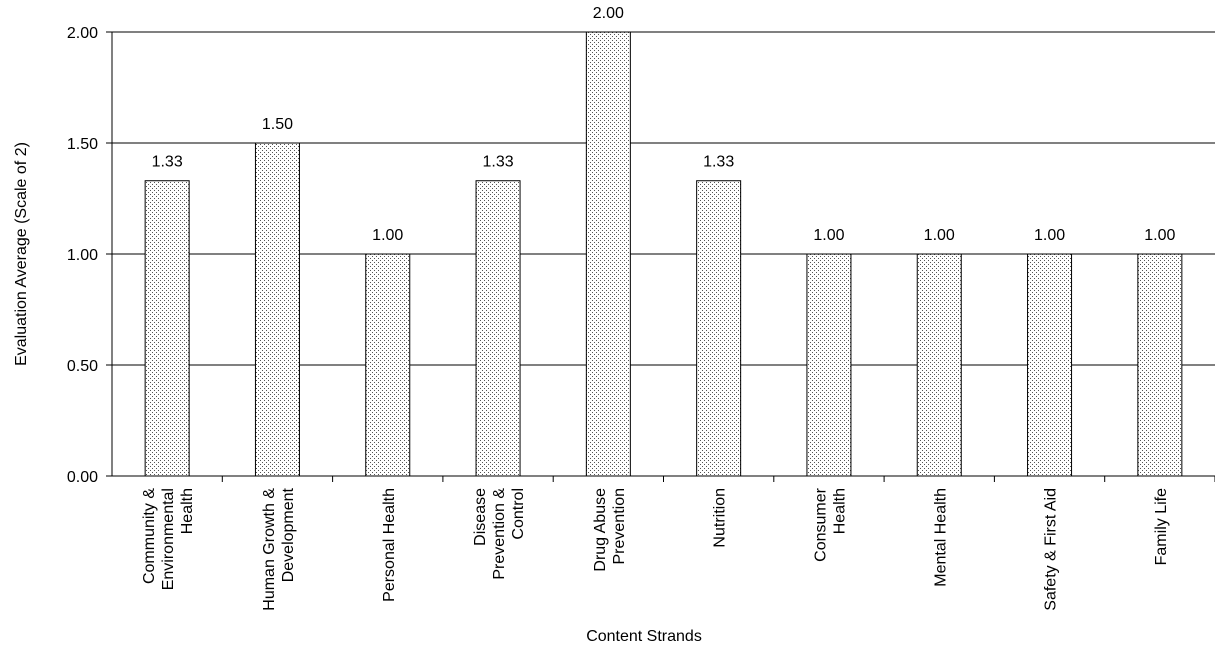 Image resolution: width=1215 pixels, height=649 pixels. I want to click on category-label-line: Family Life, so click(1161, 526).